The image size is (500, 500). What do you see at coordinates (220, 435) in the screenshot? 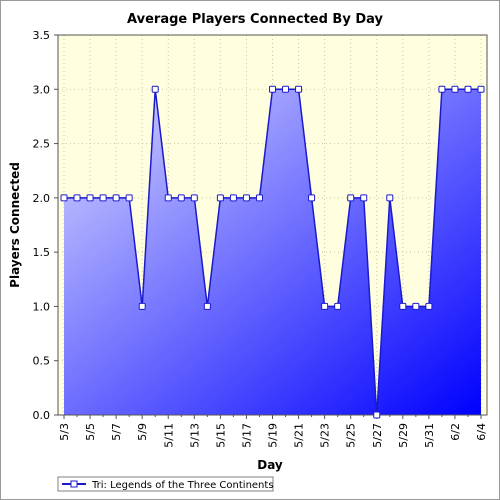
I see `x-tick-label: 5/15` at bounding box center [220, 435].